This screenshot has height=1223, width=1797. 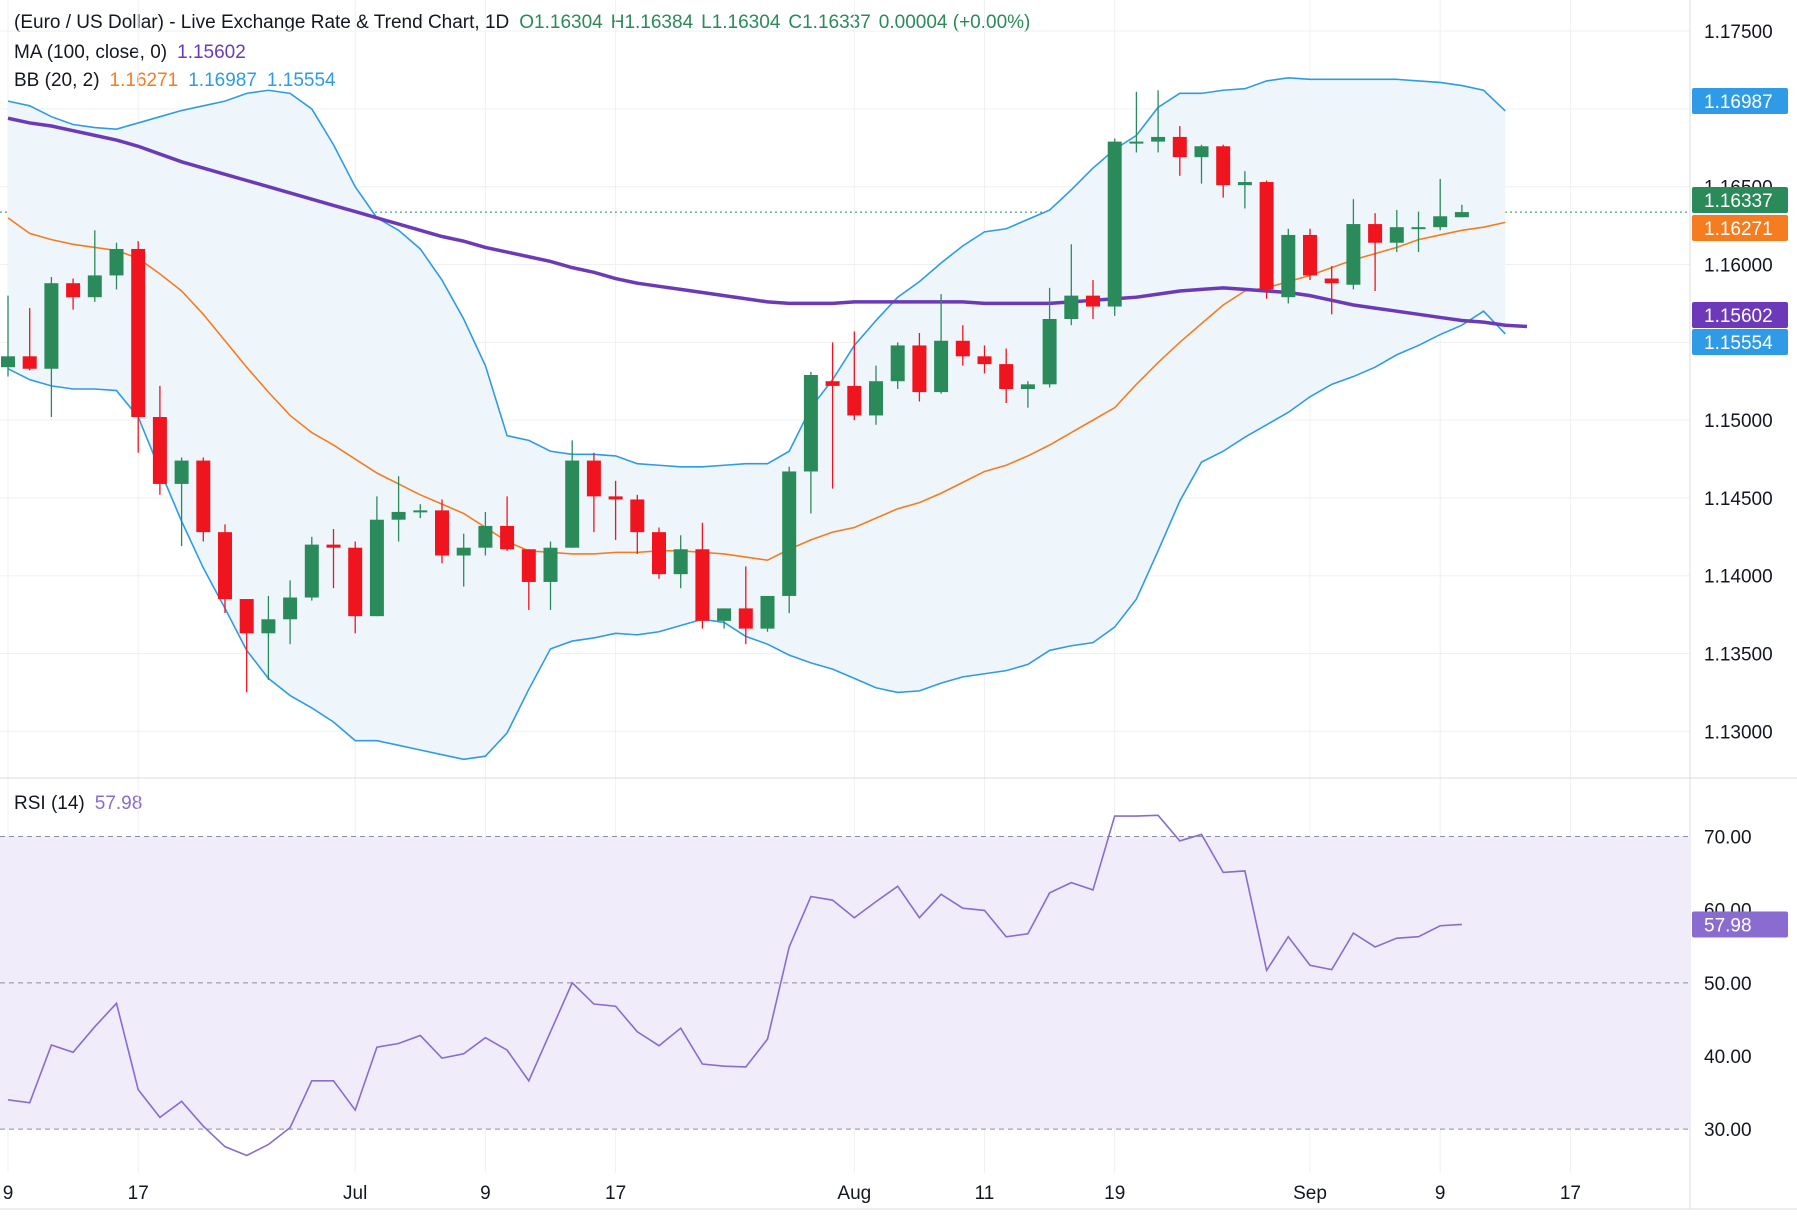 What do you see at coordinates (1114, 1193) in the screenshot?
I see `time-tick-label: 19` at bounding box center [1114, 1193].